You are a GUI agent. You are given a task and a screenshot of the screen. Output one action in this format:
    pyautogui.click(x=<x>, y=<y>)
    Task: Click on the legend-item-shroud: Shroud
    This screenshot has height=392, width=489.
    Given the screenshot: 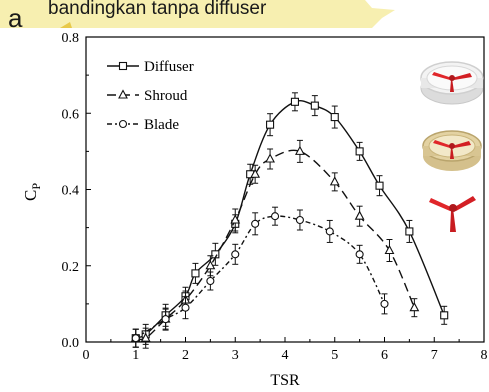 What is the action you would take?
    pyautogui.click(x=147, y=96)
    